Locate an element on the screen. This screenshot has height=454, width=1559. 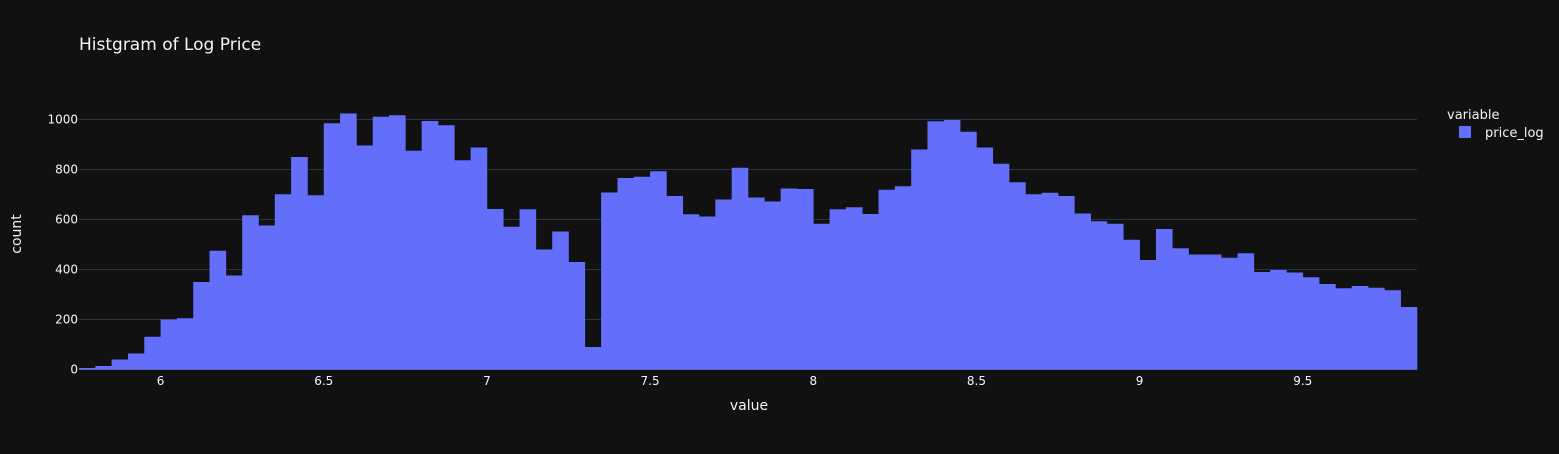
x-tick-label: 8 is located at coordinates (813, 381).